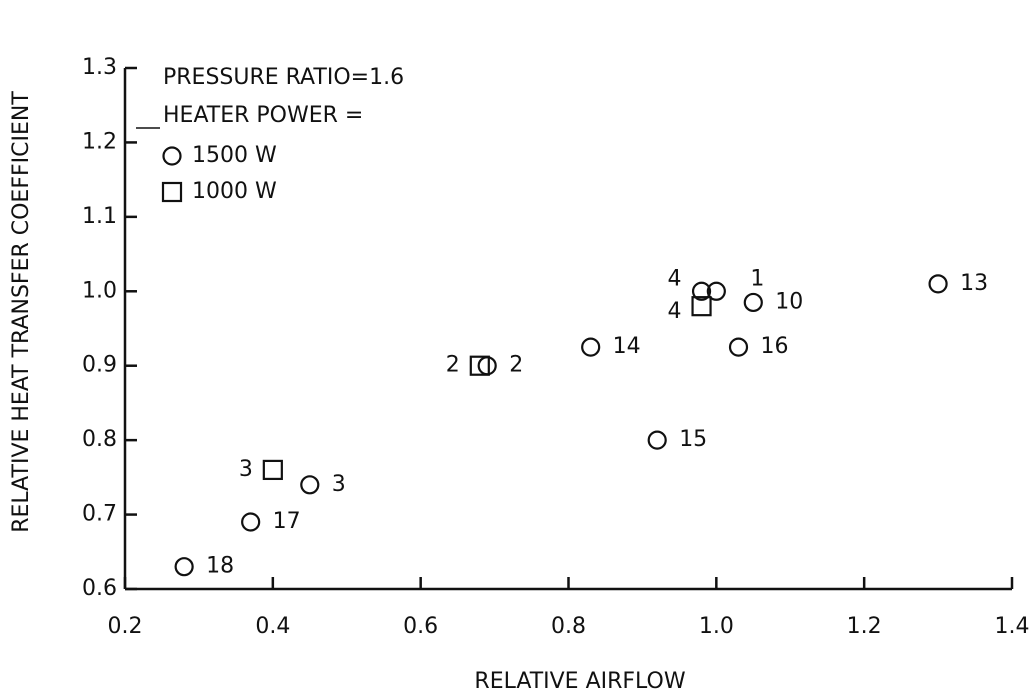 This screenshot has height=699, width=1036. Describe the element at coordinates (789, 301) in the screenshot. I see `point-label: 10` at that location.